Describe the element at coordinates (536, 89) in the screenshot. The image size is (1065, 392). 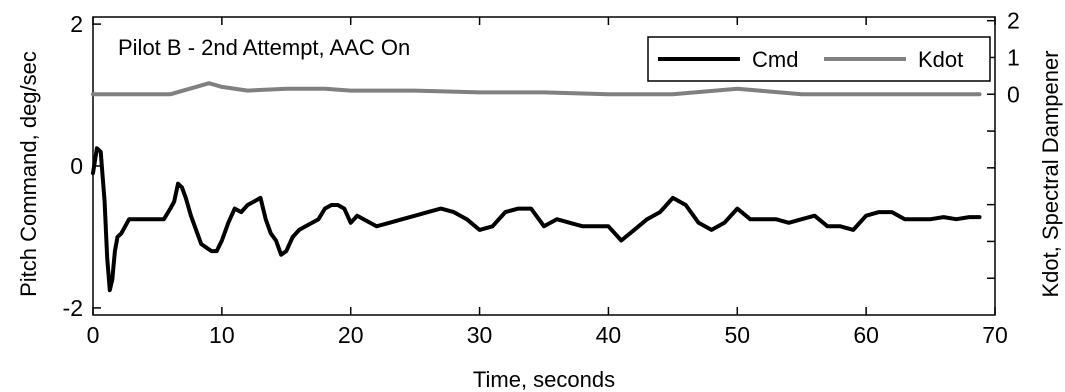
I see `series-line-kdot` at that location.